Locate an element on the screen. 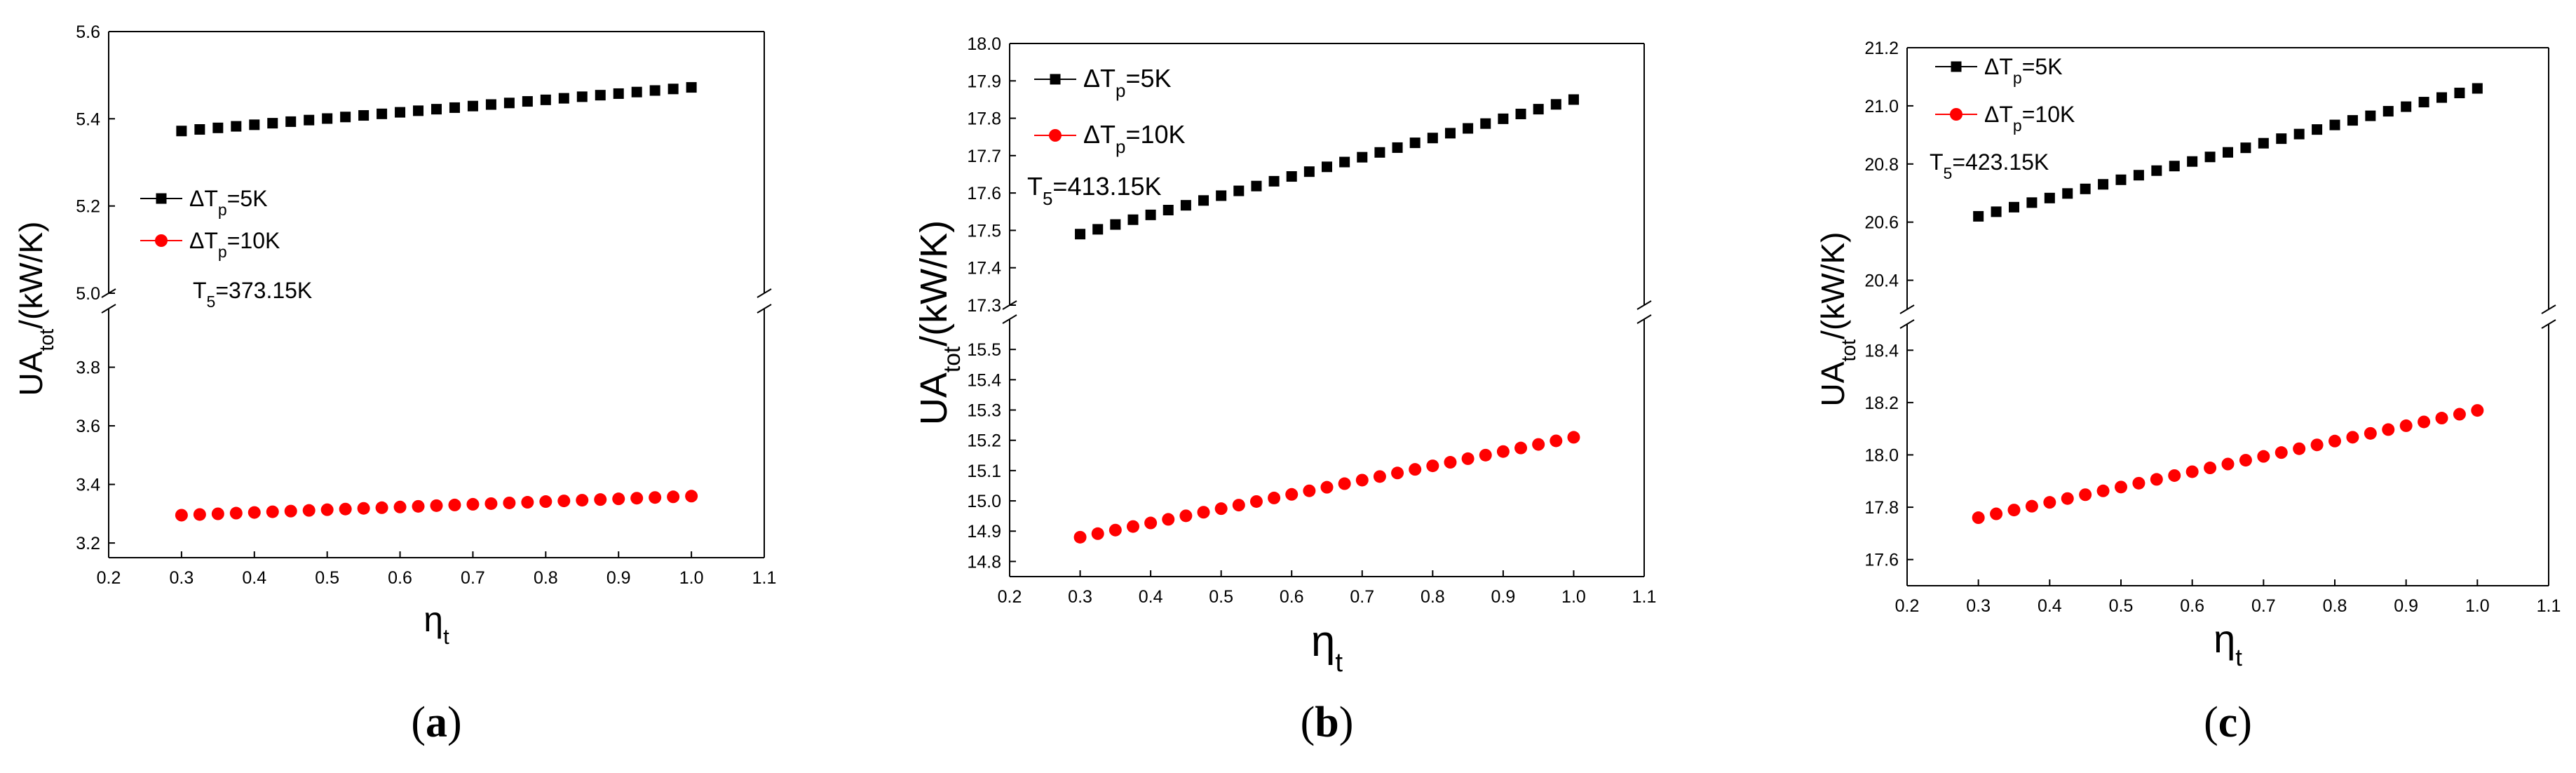 The width and height of the screenshot is (2576, 773). y-tick-label: 3.8 is located at coordinates (88, 368).